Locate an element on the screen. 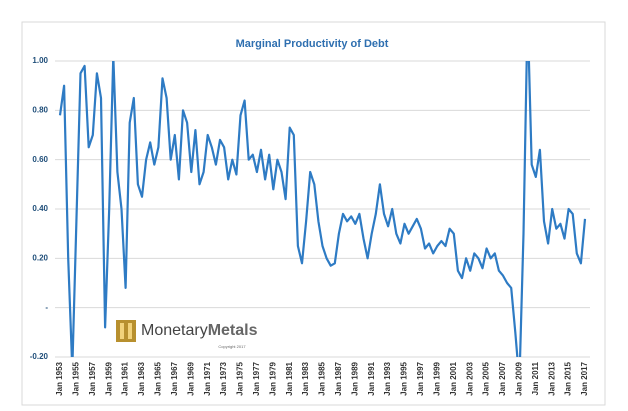 This screenshot has width=628, height=411. x-tick-label: Jan 2009 is located at coordinates (518, 378).